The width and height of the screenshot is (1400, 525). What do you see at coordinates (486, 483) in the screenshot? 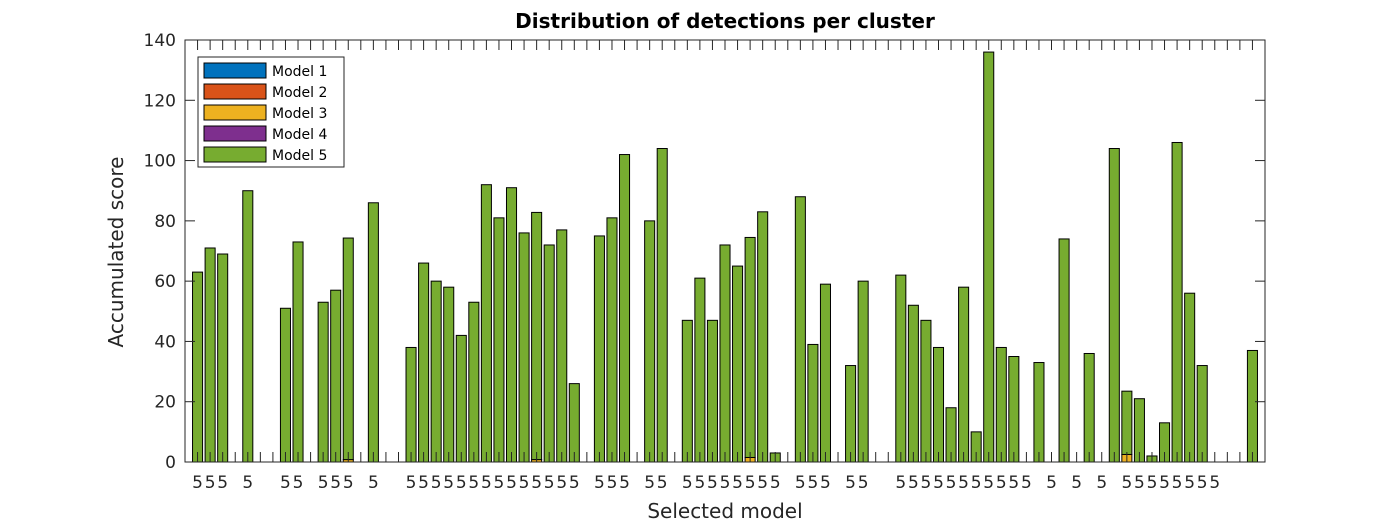
I see `x-tick-label-24: 5` at bounding box center [486, 483].